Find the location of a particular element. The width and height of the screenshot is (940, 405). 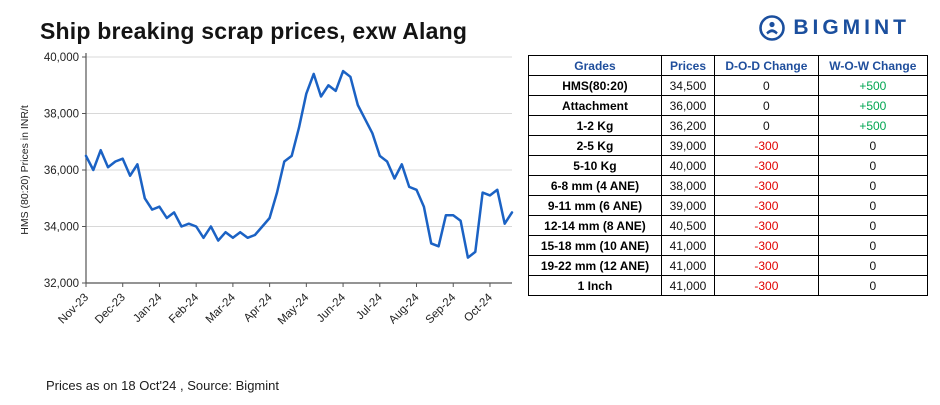

col-header-1: Prices is located at coordinates (688, 65).